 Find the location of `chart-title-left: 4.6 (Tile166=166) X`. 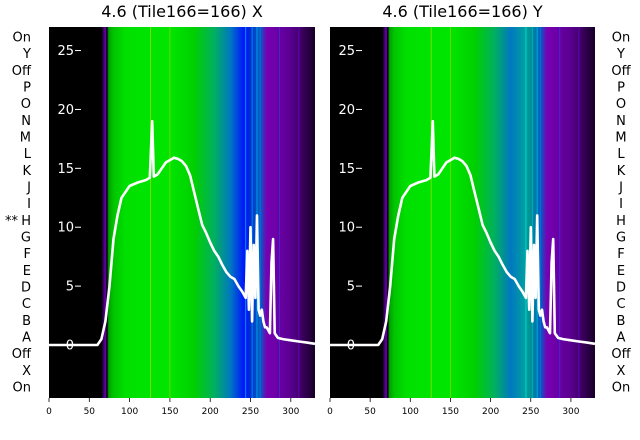

chart-title-left: 4.6 (Tile166=166) X is located at coordinates (182, 11).